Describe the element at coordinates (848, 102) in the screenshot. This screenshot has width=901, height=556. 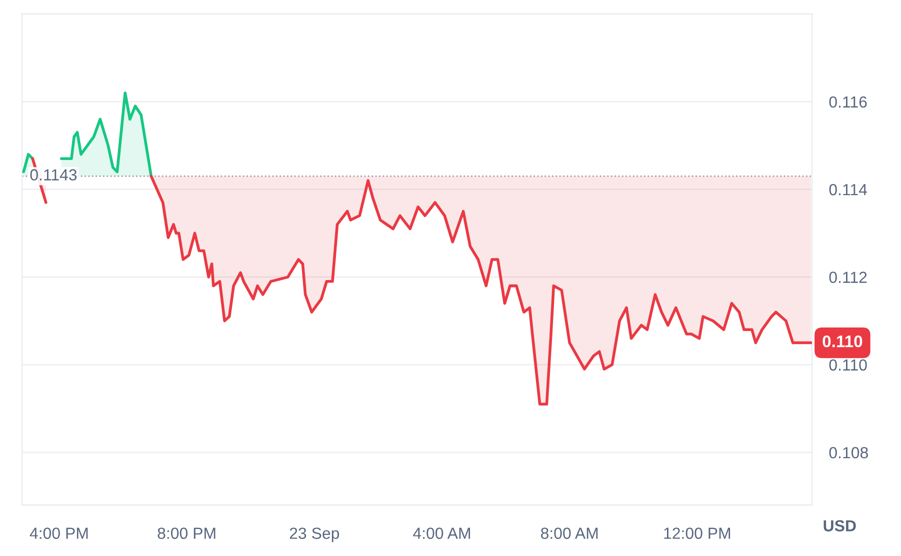
I see `y-tick-label: 0.116` at that location.